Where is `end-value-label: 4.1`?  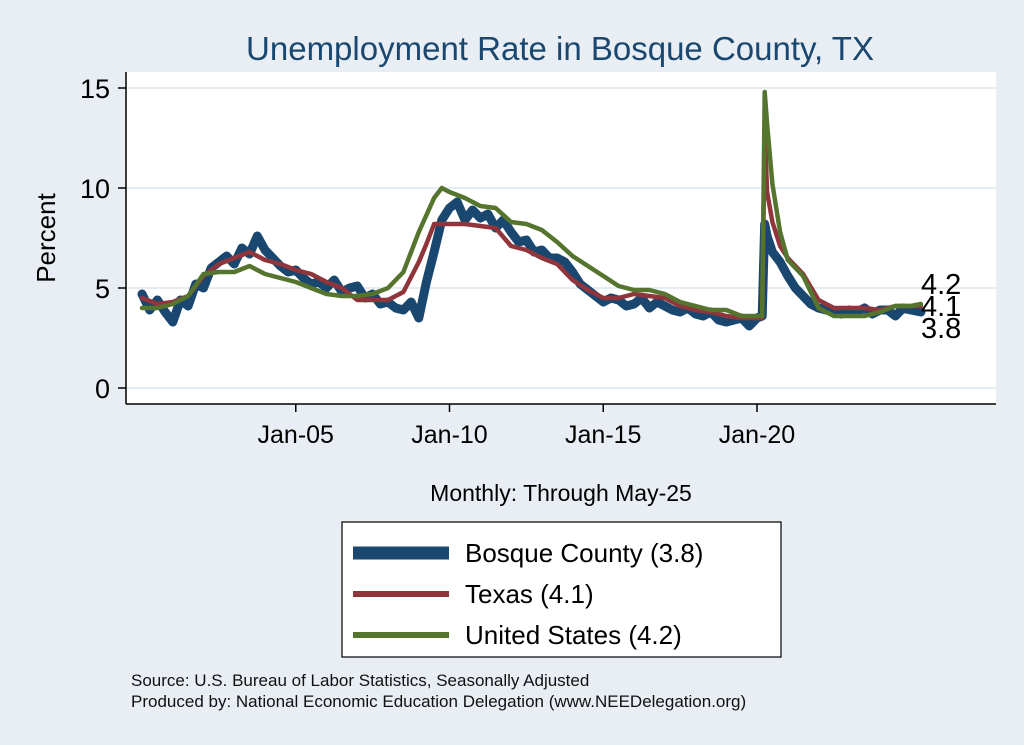
end-value-label: 4.1 is located at coordinates (941, 307).